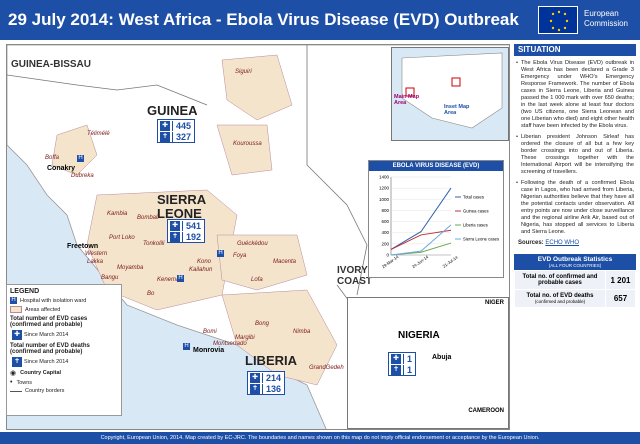 The width and height of the screenshot is (640, 444). What do you see at coordinates (266, 377) in the screenshot?
I see `stats-liberia-cases-row: ✚ 214` at bounding box center [266, 377].